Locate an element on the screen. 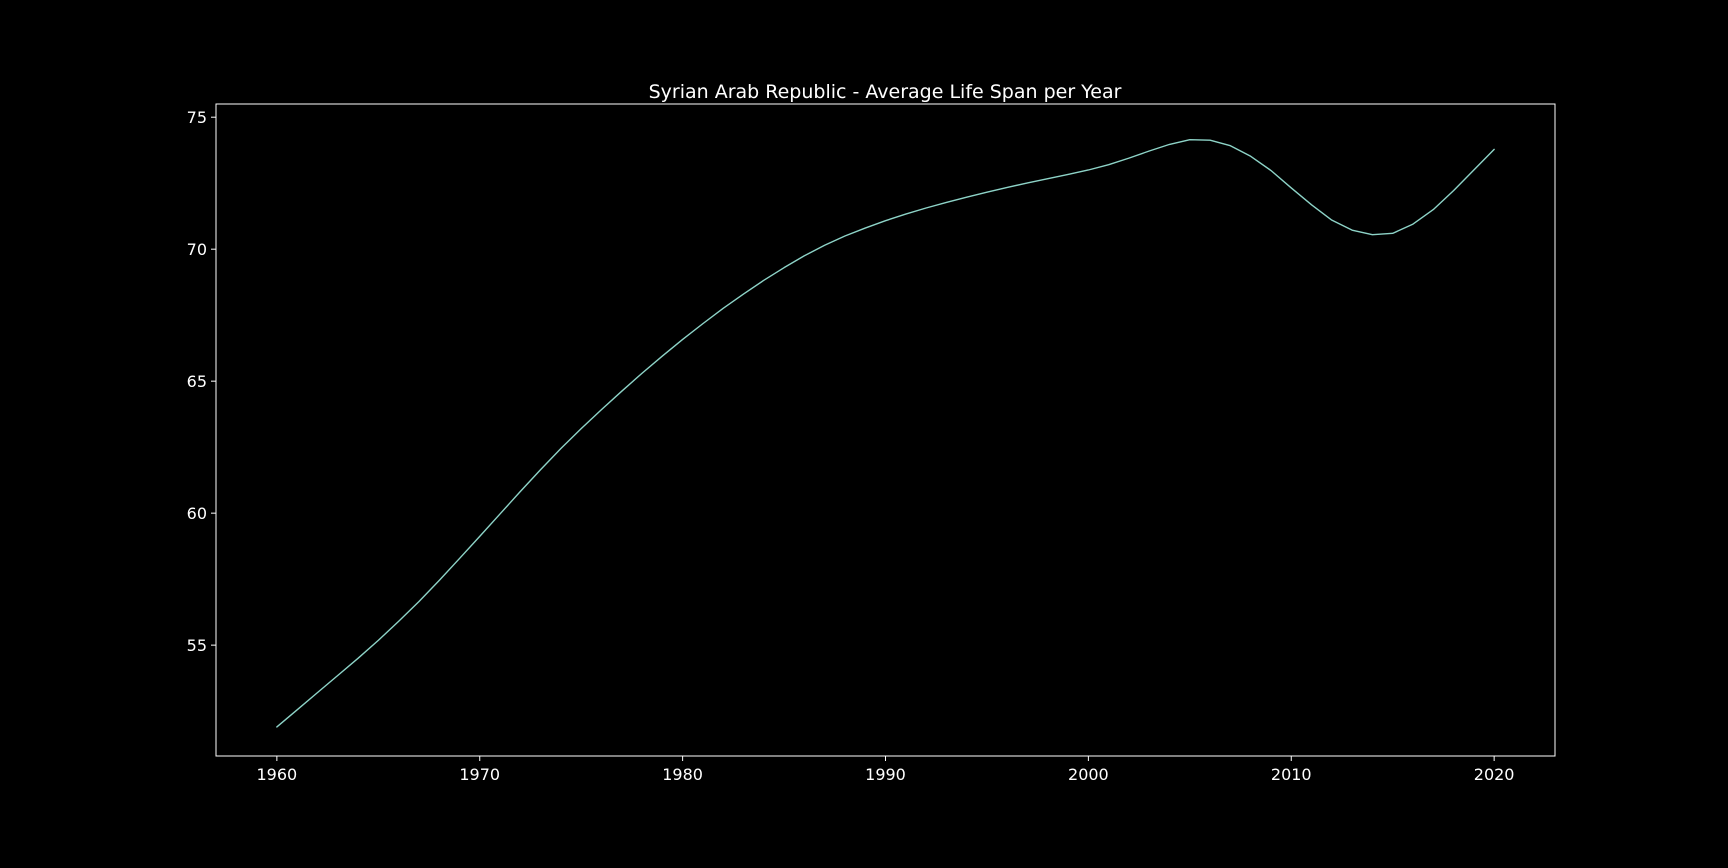  x-tick-label: 2010 is located at coordinates (1291, 774).